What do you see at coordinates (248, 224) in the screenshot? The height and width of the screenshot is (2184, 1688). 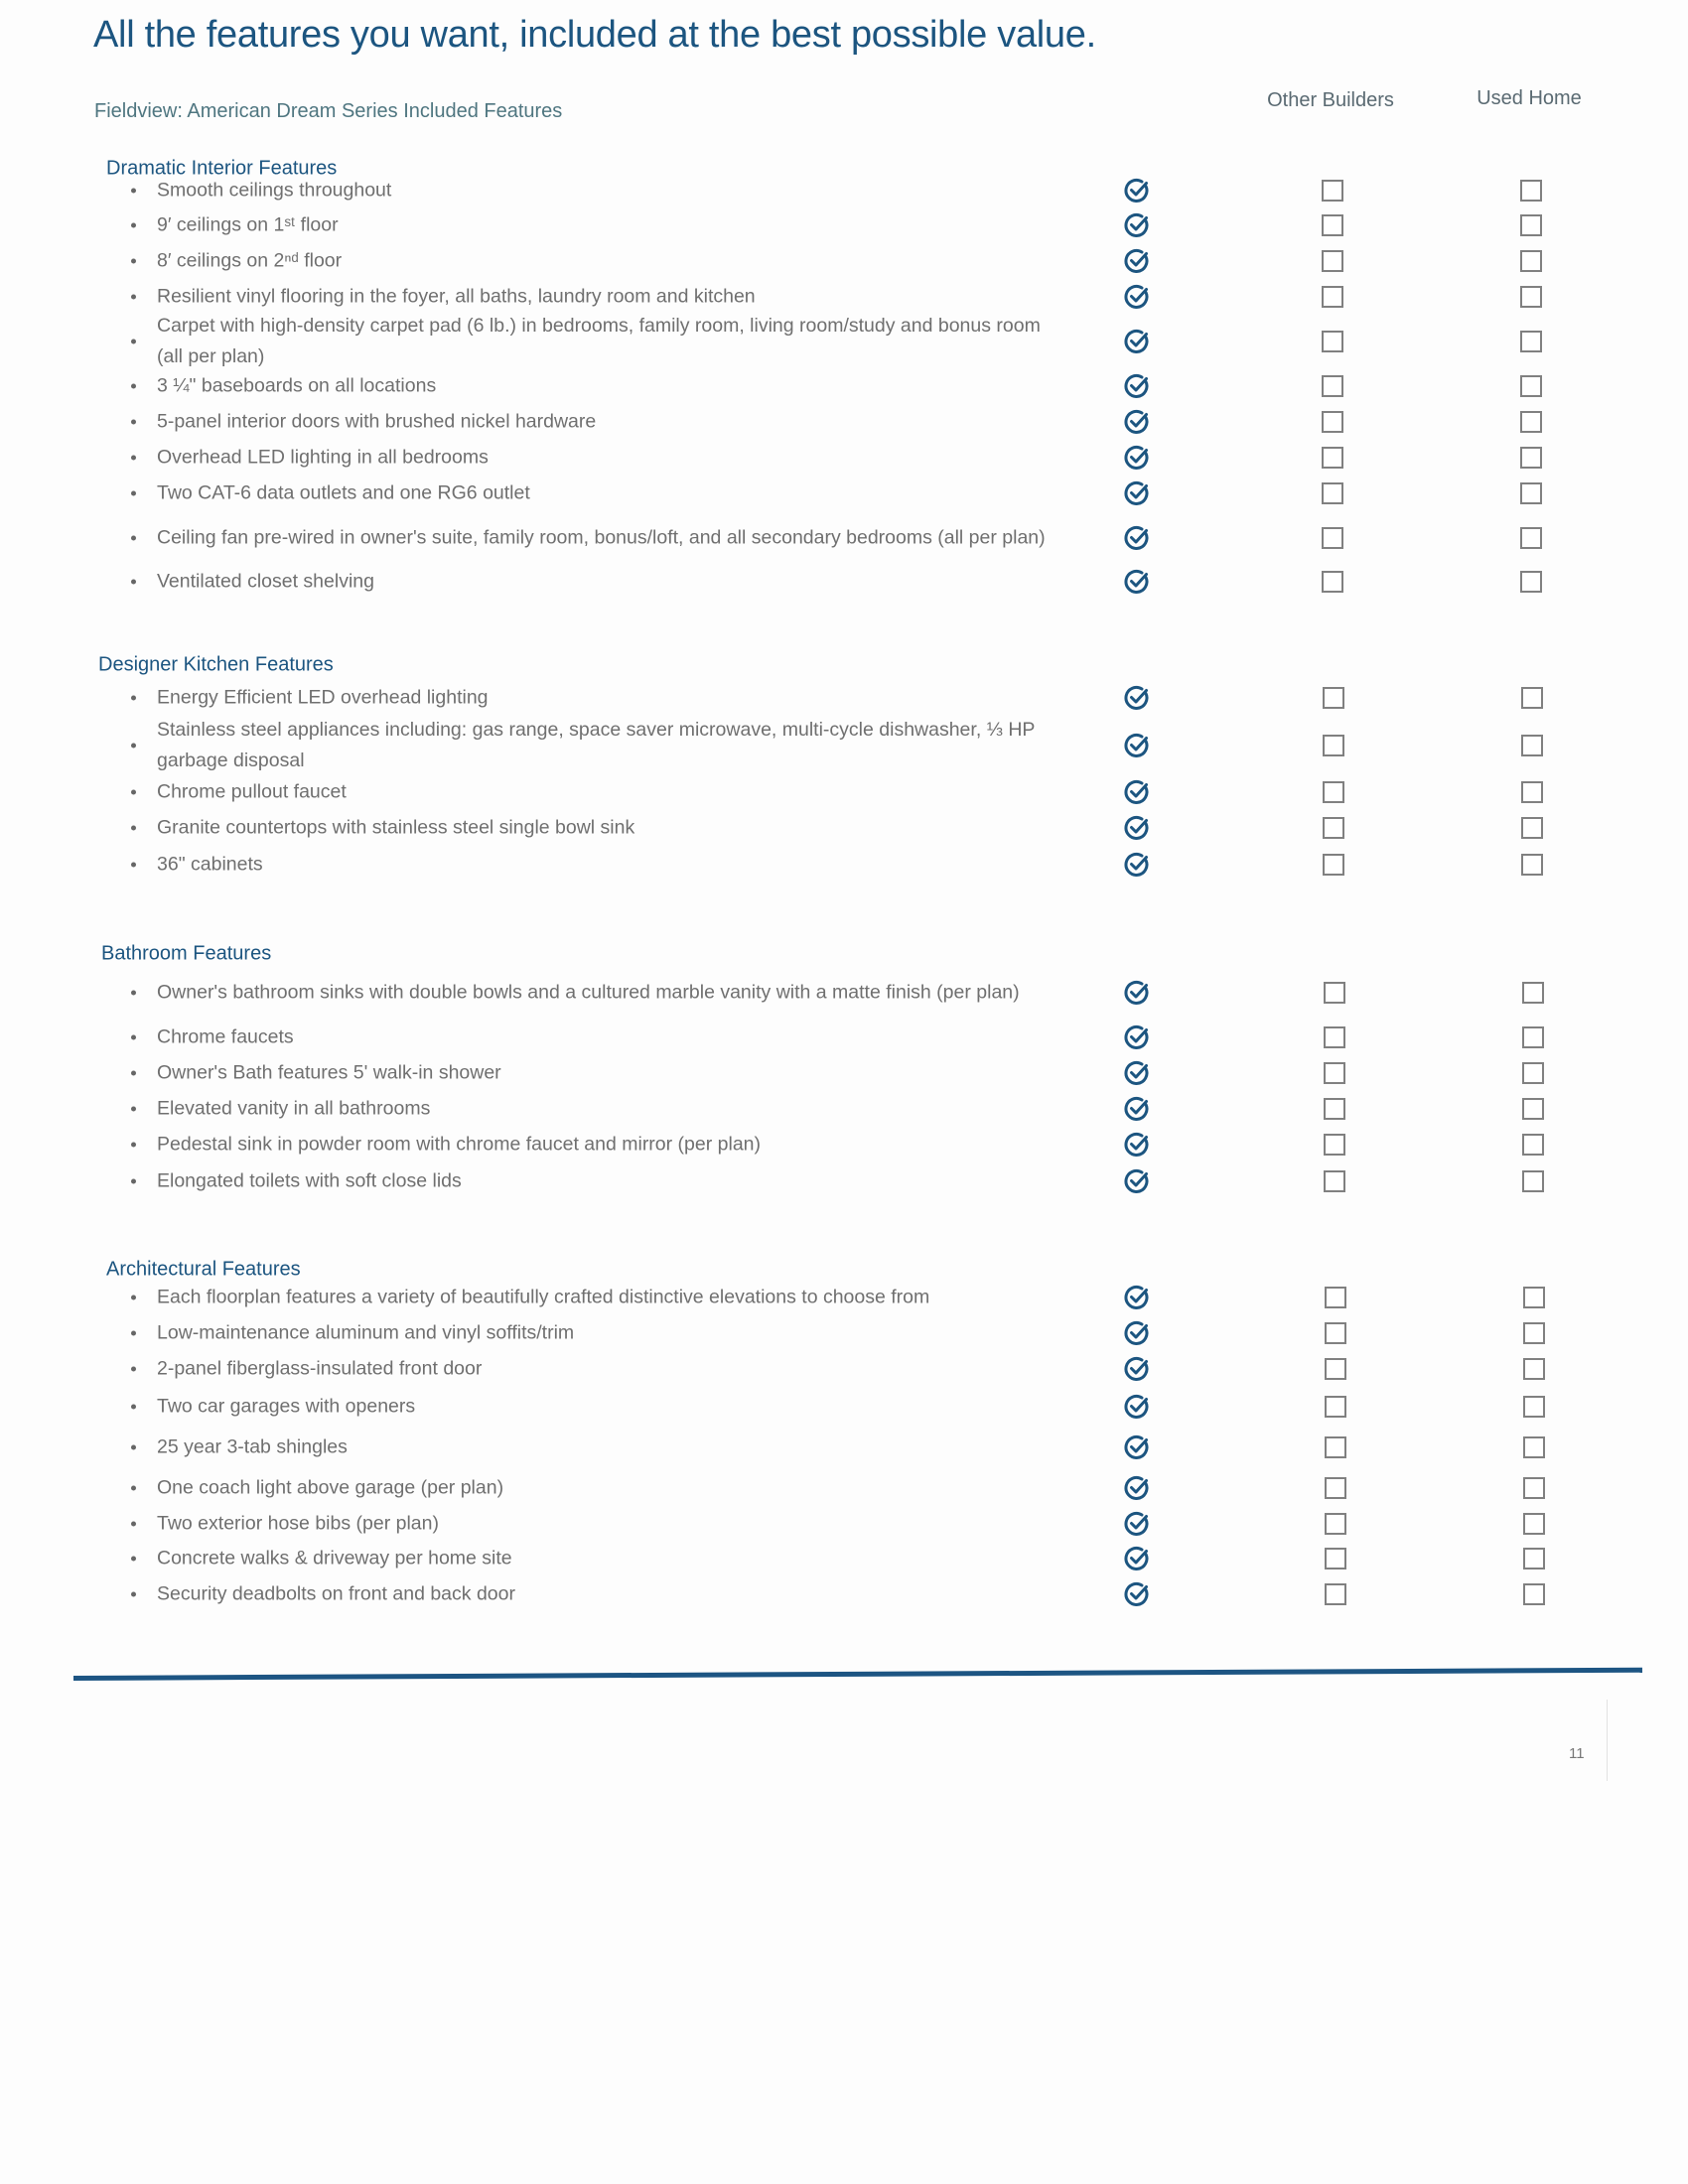 I see `feature-text: 9′ ceilings on 1ˢᵗ floor` at bounding box center [248, 224].